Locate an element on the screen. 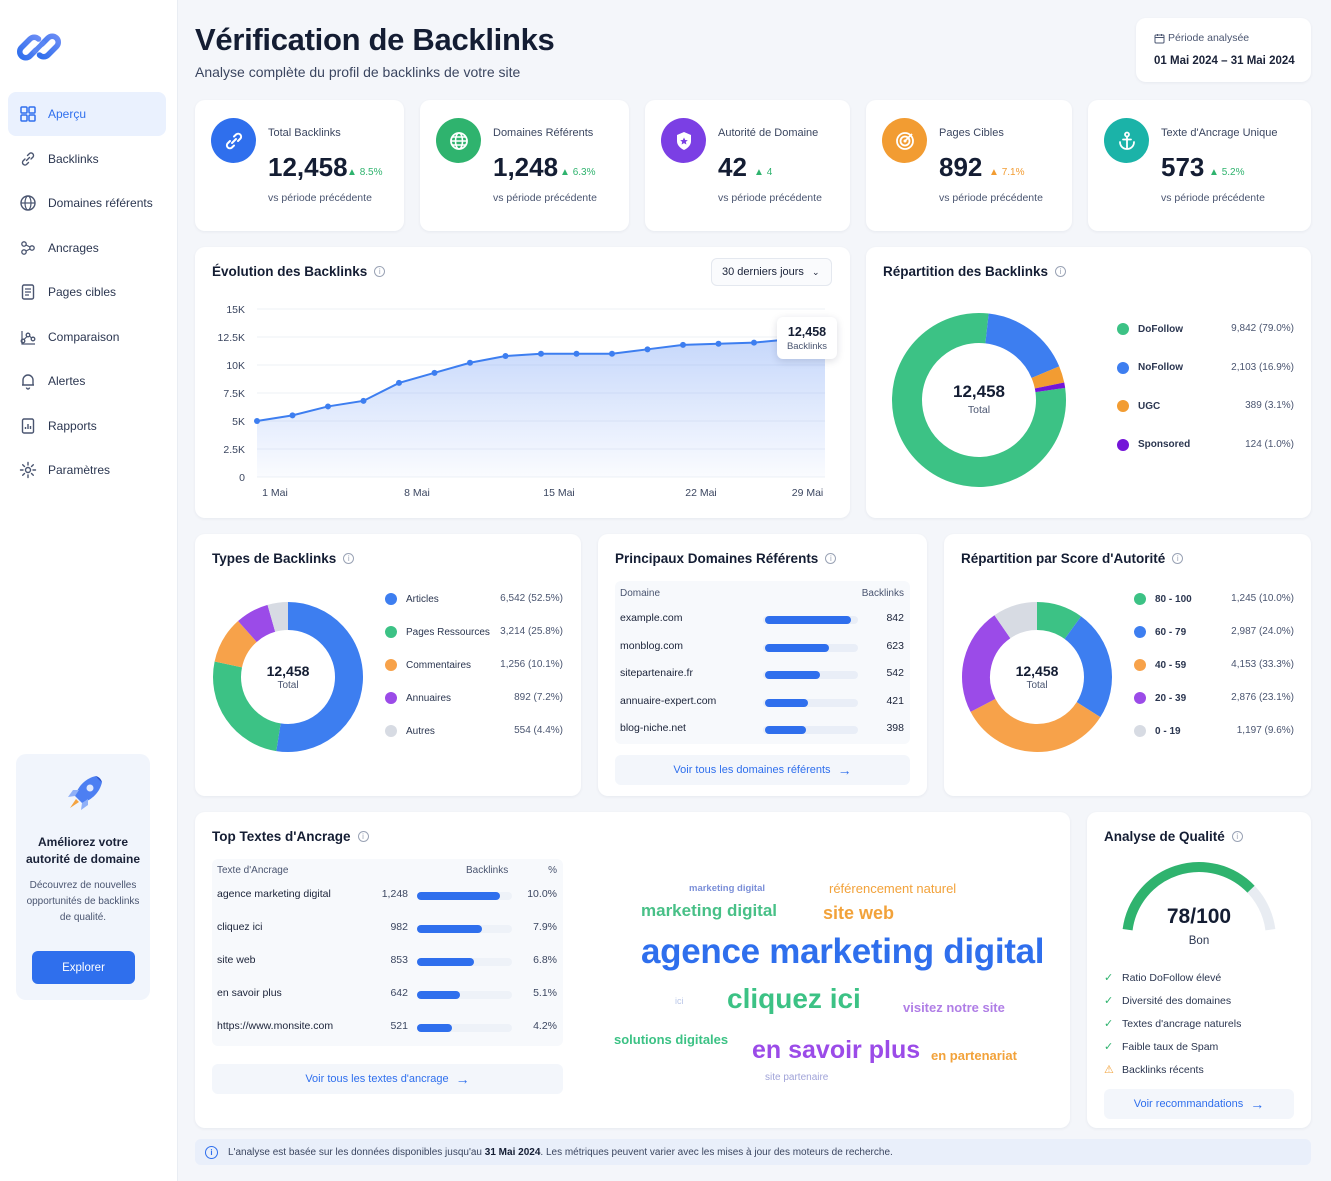 This screenshot has height=1181, width=1331. table-row: monblog.com 623 is located at coordinates (762, 647).